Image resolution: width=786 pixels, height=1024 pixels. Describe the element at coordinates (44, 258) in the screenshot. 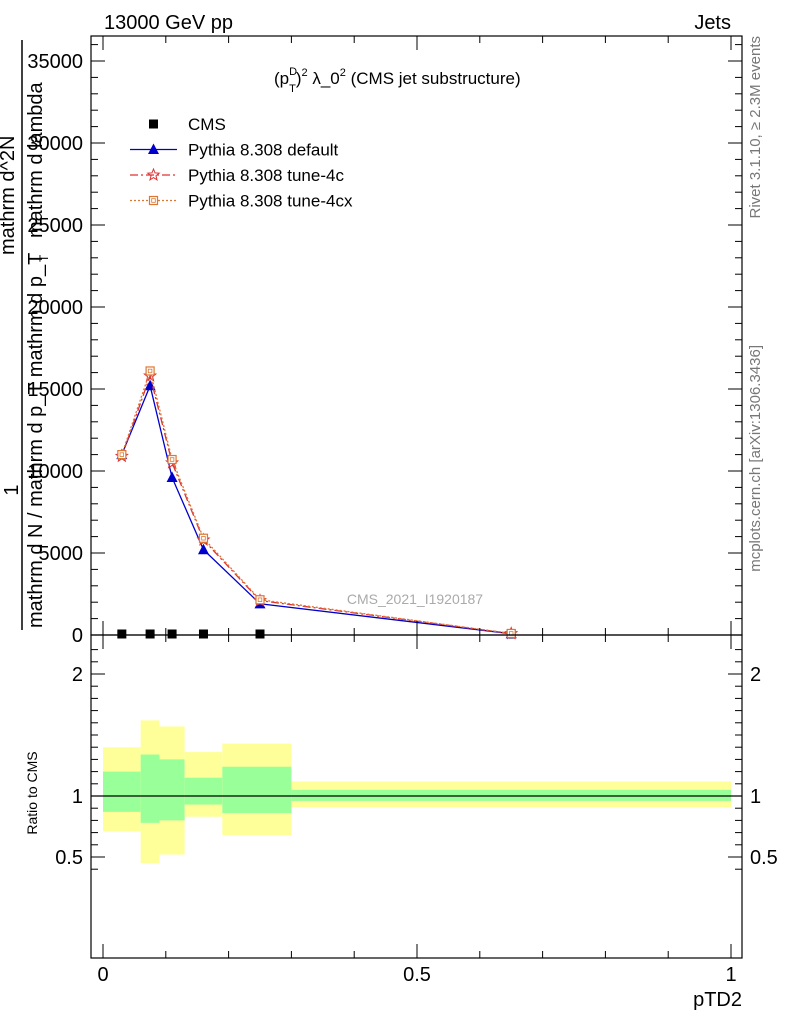

I see `y-label-sub-t: T` at that location.